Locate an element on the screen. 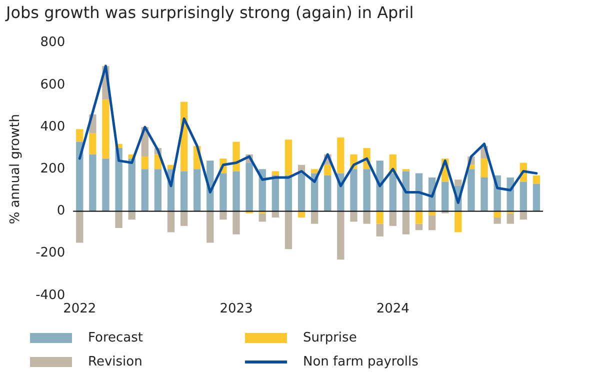 The image size is (603, 387). legend-label: Non farm payrolls is located at coordinates (361, 362).